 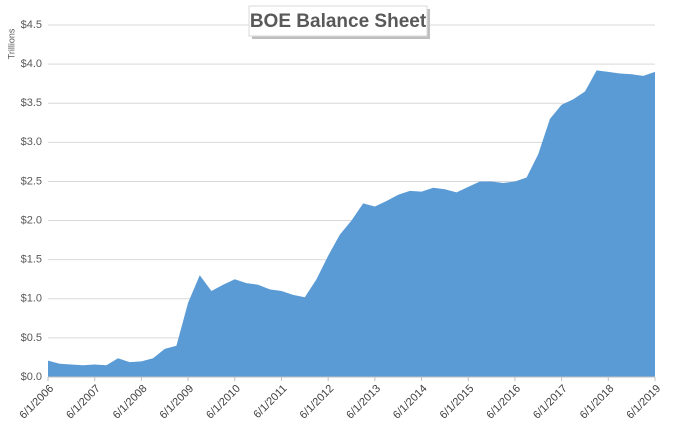 What do you see at coordinates (31, 64) in the screenshot?
I see `y-tick-label: $4.0` at bounding box center [31, 64].